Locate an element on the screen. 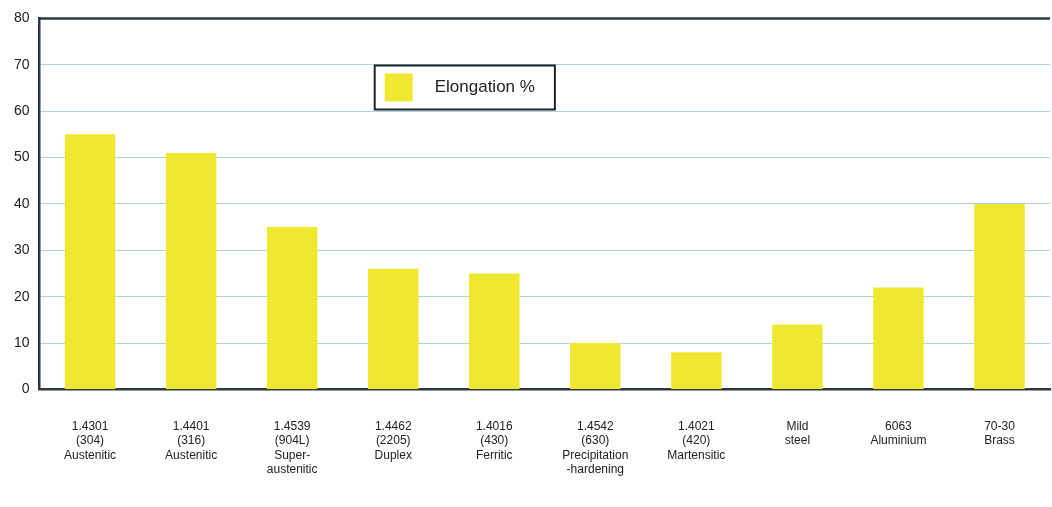 This screenshot has width=1052, height=507. x-tick-label: 70-30 Brass is located at coordinates (1000, 433).